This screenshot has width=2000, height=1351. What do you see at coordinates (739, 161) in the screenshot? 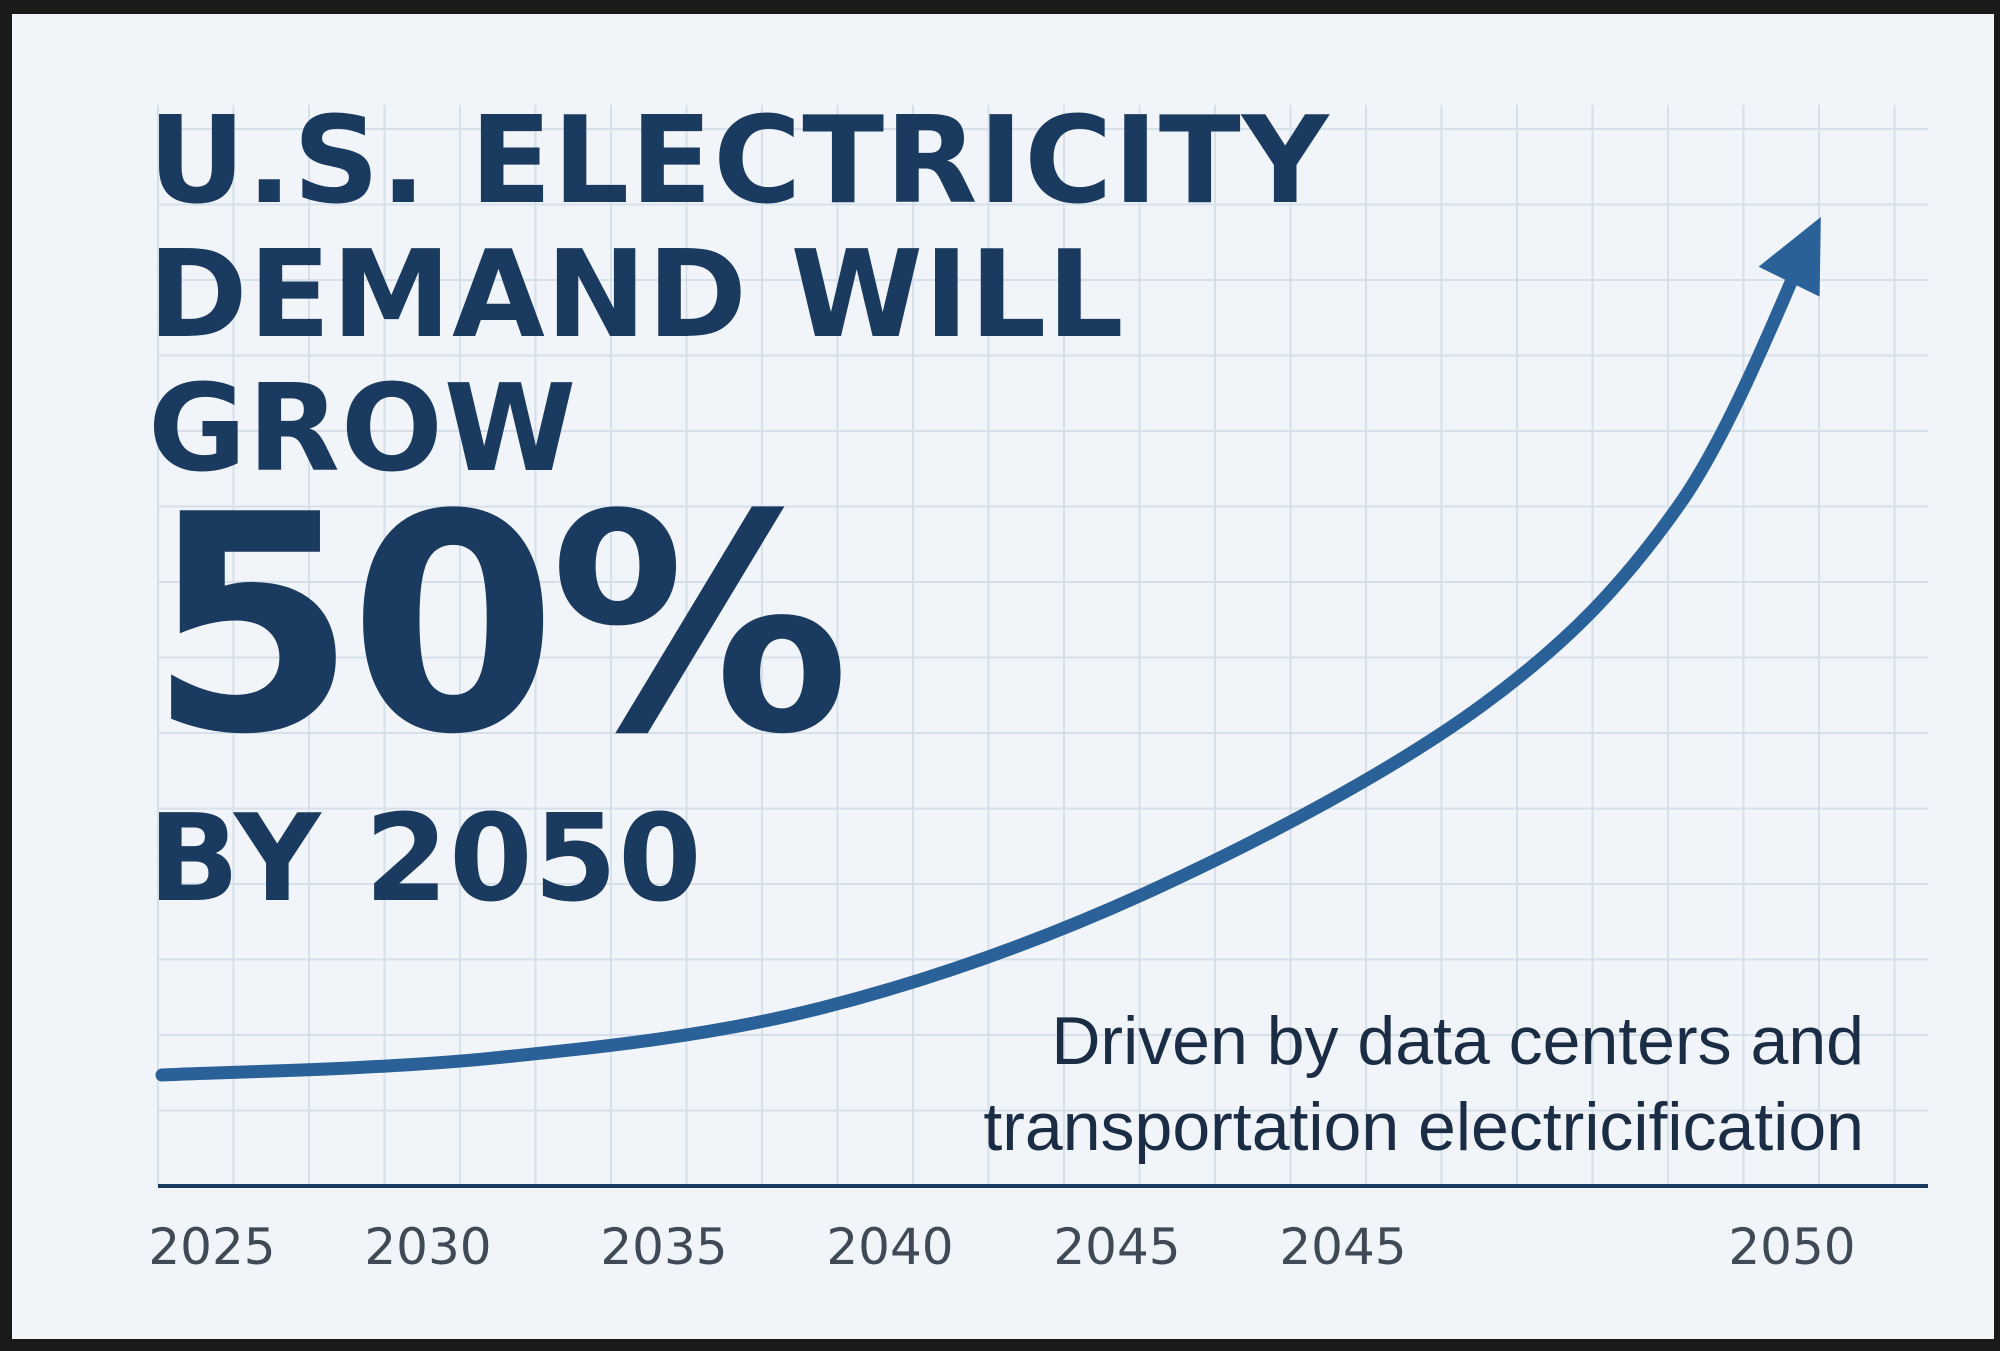
I see `headline-line-1: U.S. ELECTRICITY` at bounding box center [739, 161].